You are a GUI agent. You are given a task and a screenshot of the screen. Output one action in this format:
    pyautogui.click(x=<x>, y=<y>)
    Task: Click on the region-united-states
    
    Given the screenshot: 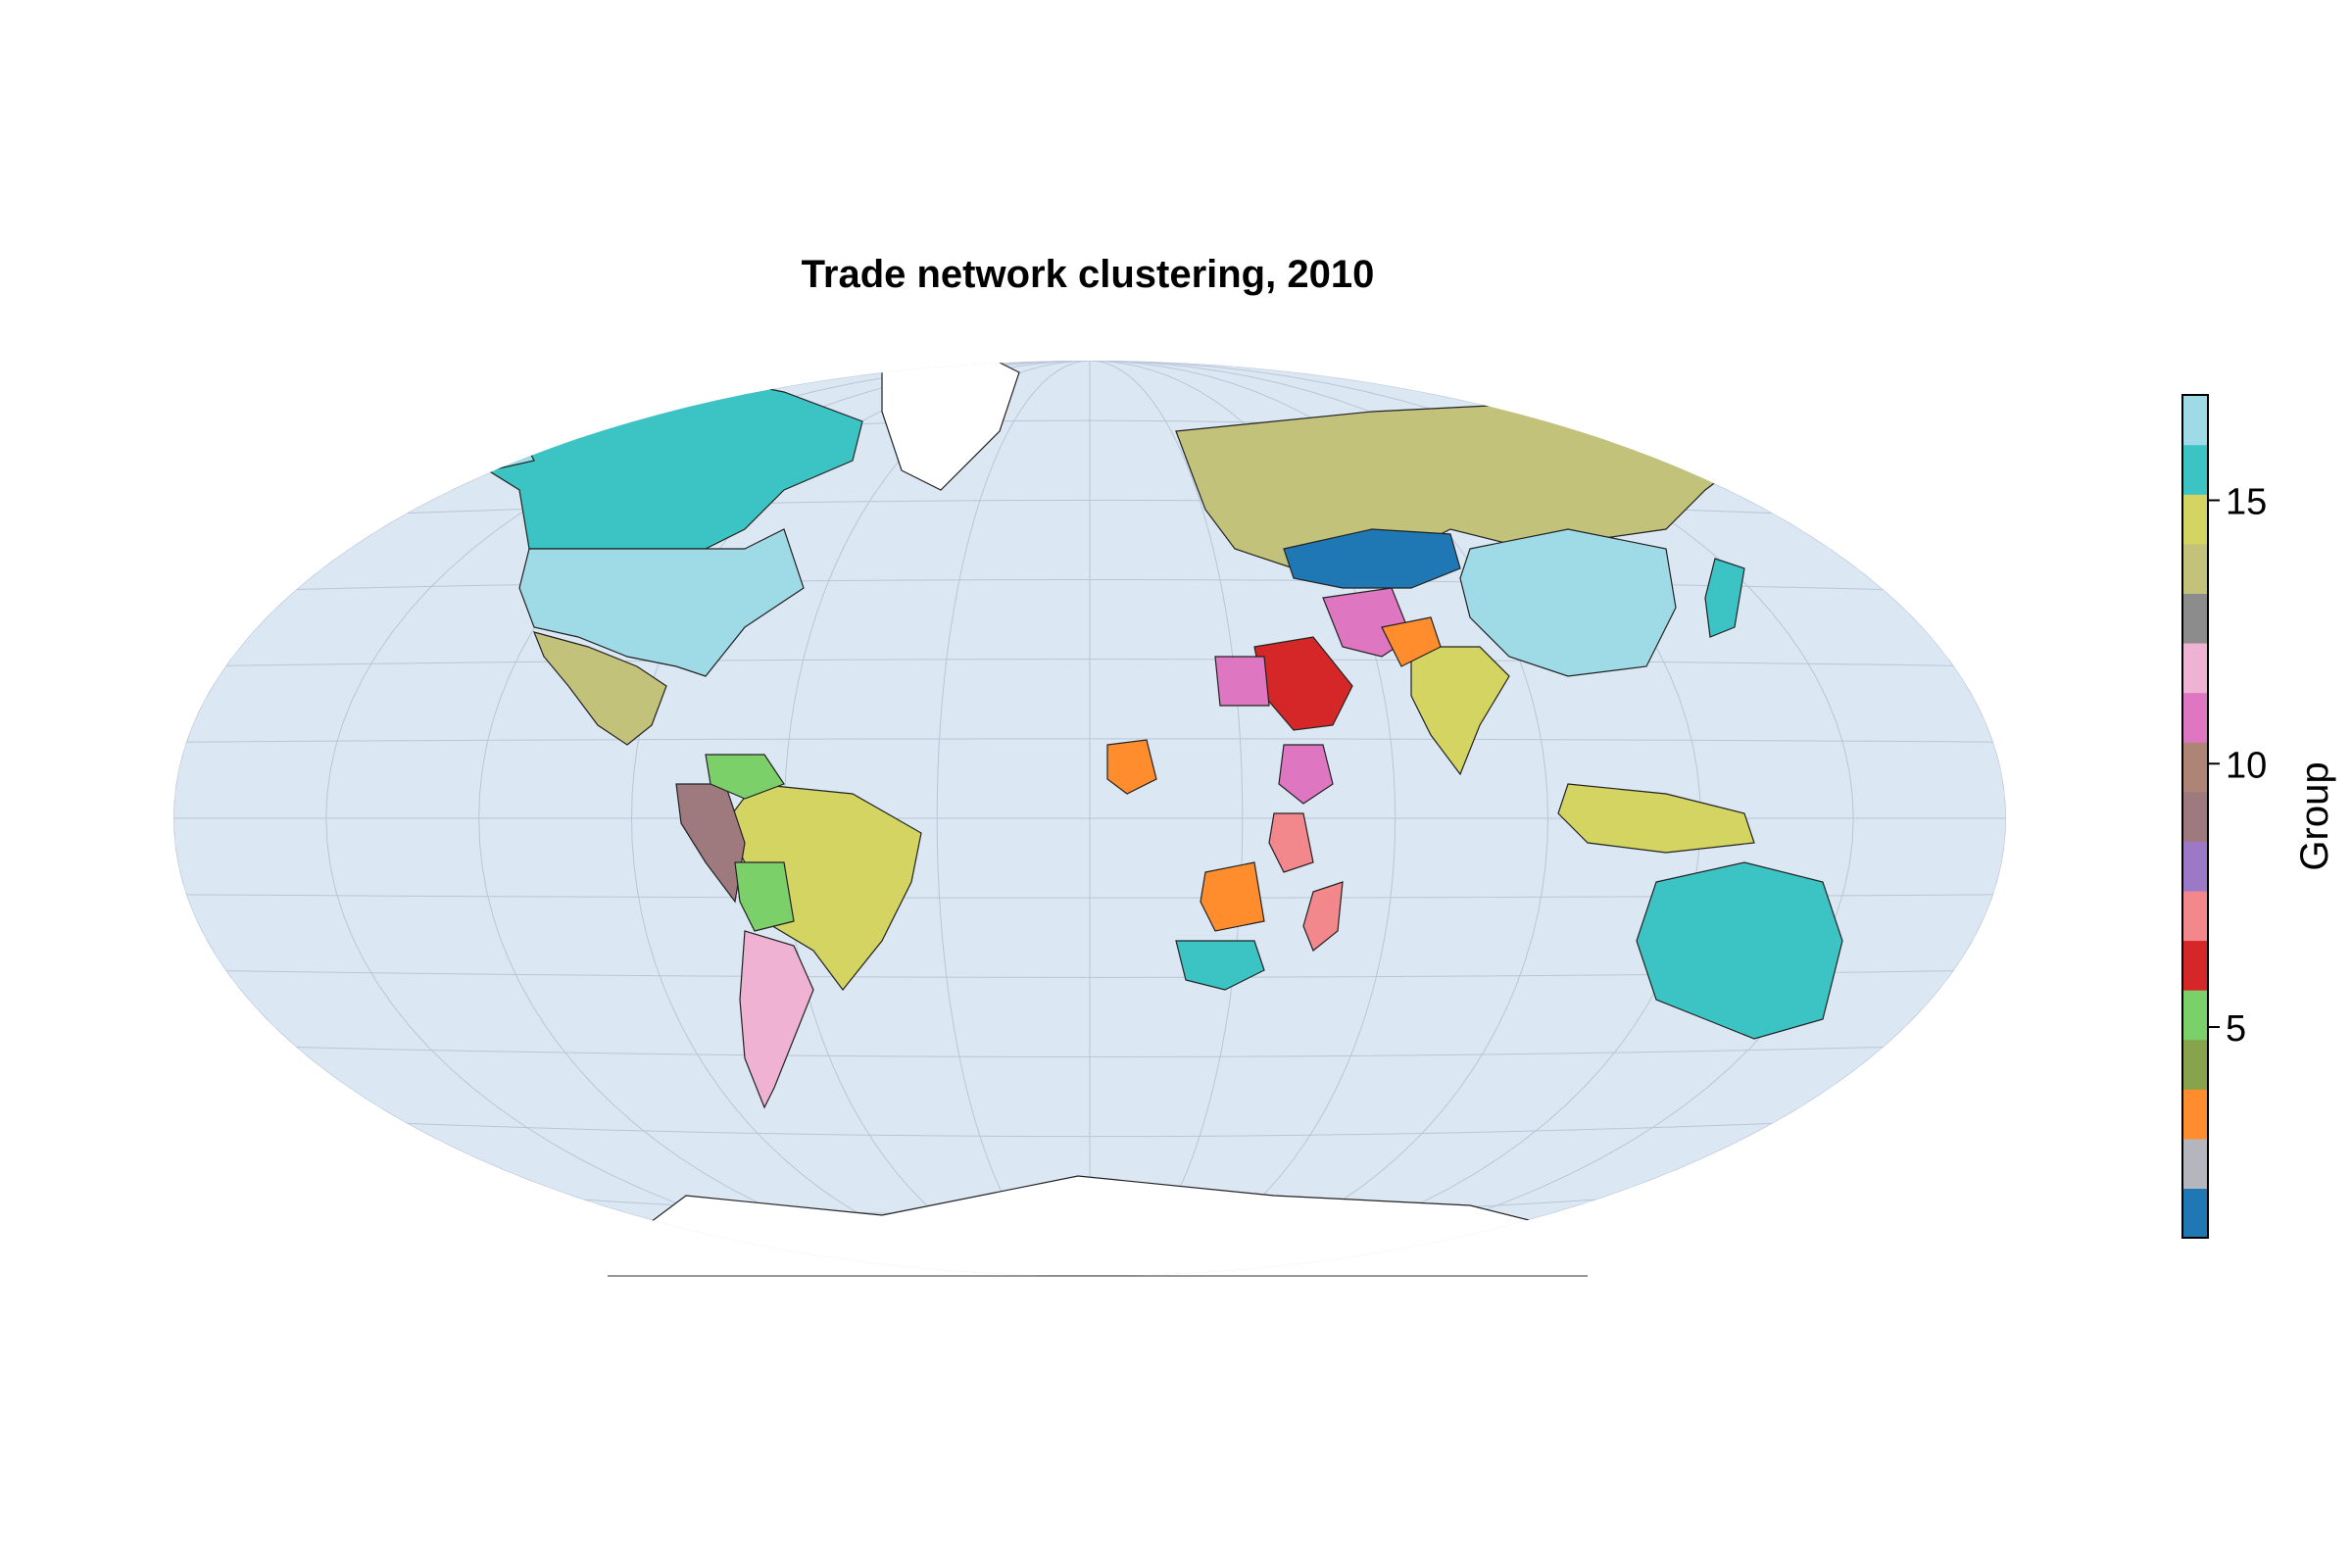 What is the action you would take?
    pyautogui.click(x=661, y=602)
    